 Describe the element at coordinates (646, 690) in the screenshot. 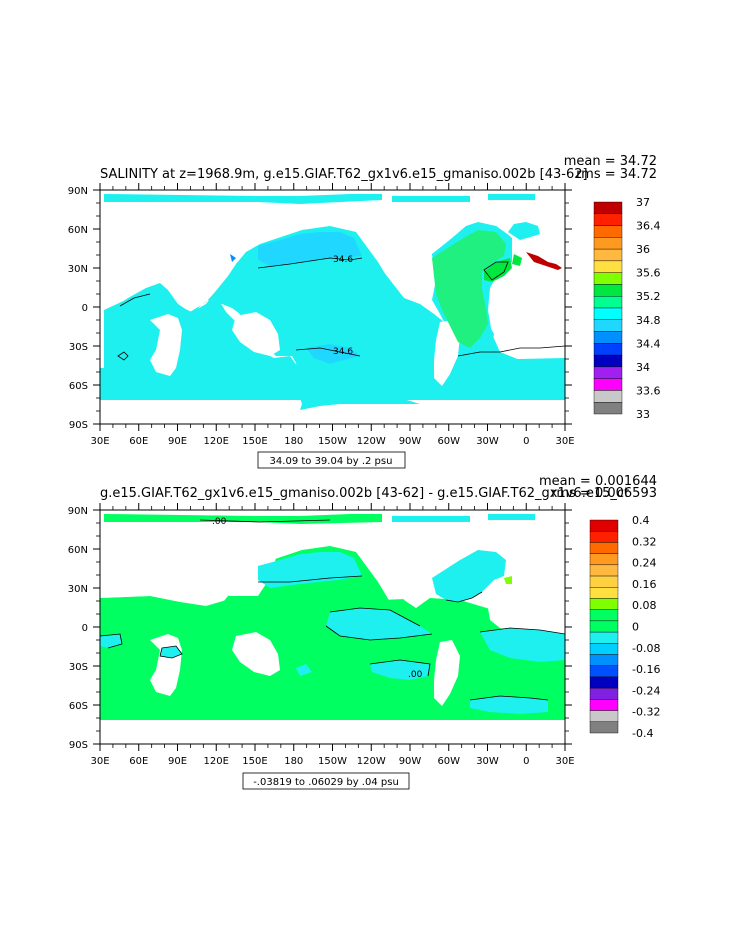

I see `colorbar-label: -0.24` at that location.